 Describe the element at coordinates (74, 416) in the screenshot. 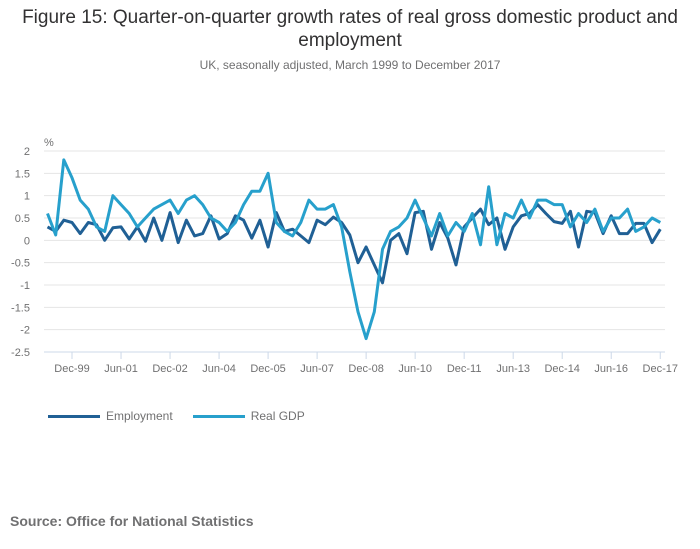

I see `legend-swatch-employment` at that location.